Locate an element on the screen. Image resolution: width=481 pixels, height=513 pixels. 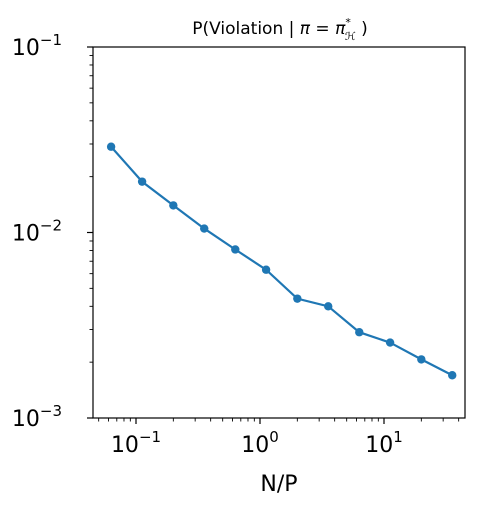
y-tick-label: 10⁻¹ is located at coordinates (37, 46).